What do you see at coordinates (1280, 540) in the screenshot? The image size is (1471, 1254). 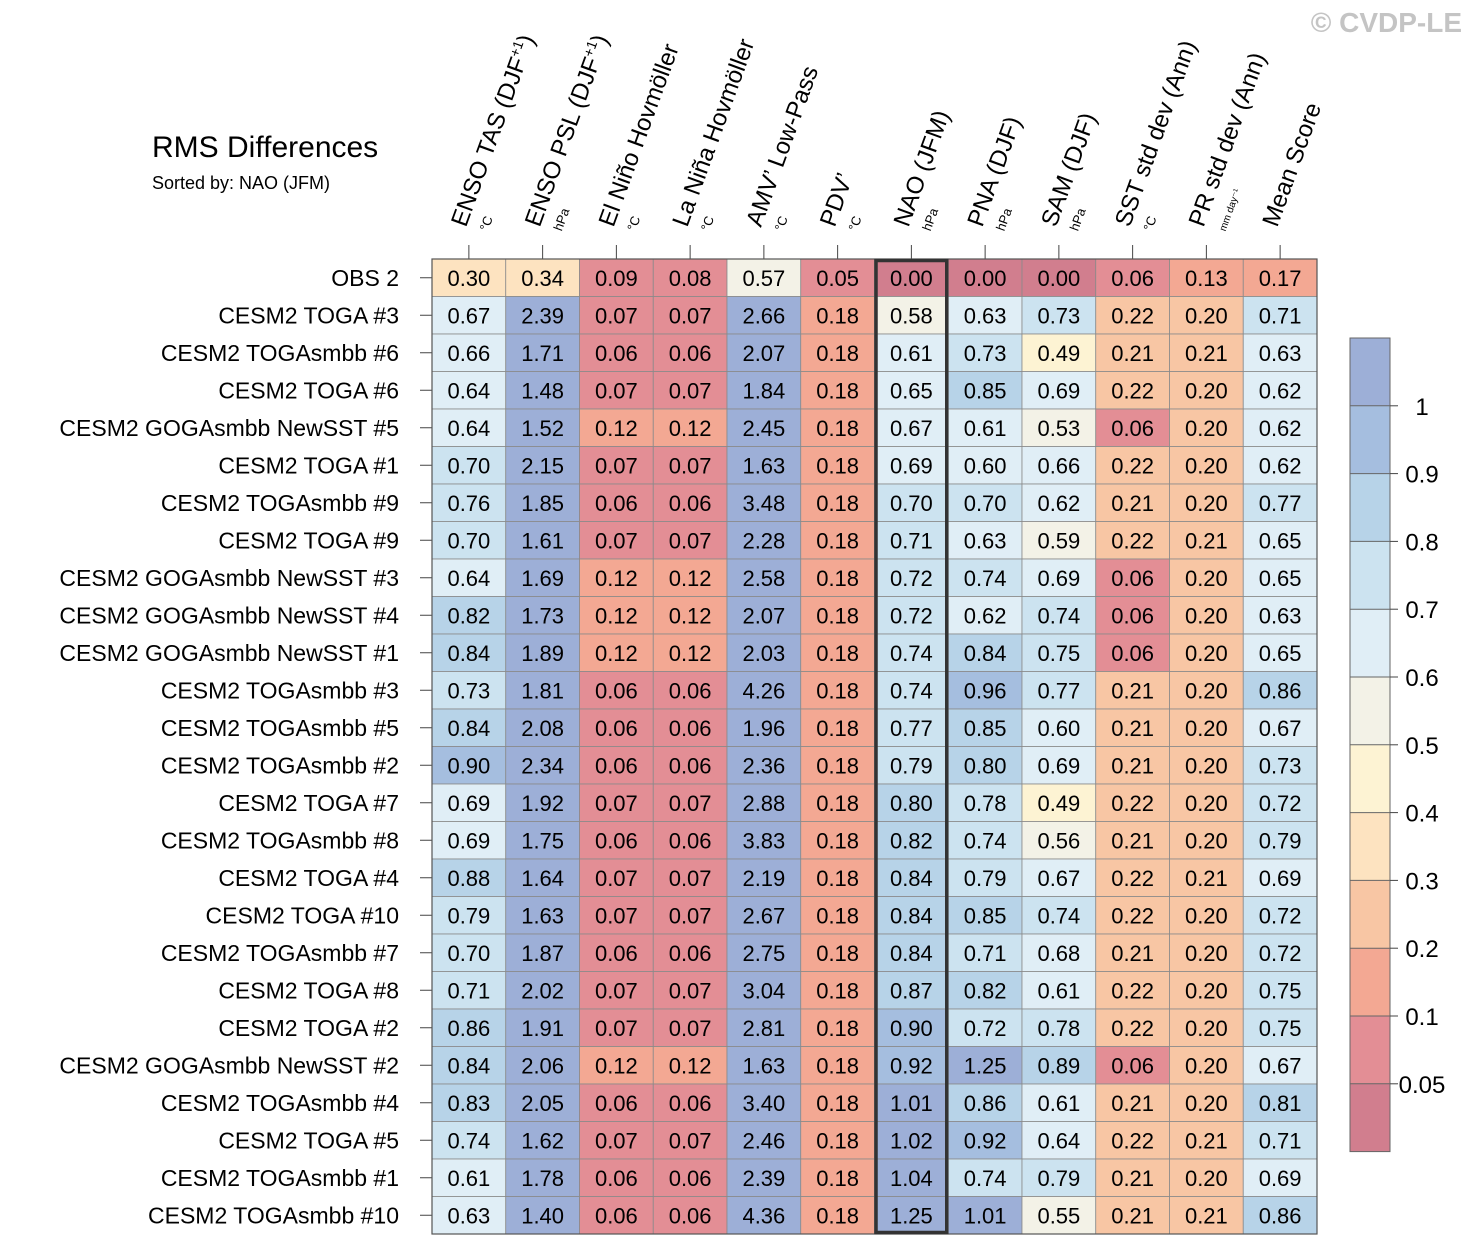 I see `cell-value: 0.65` at bounding box center [1280, 540].